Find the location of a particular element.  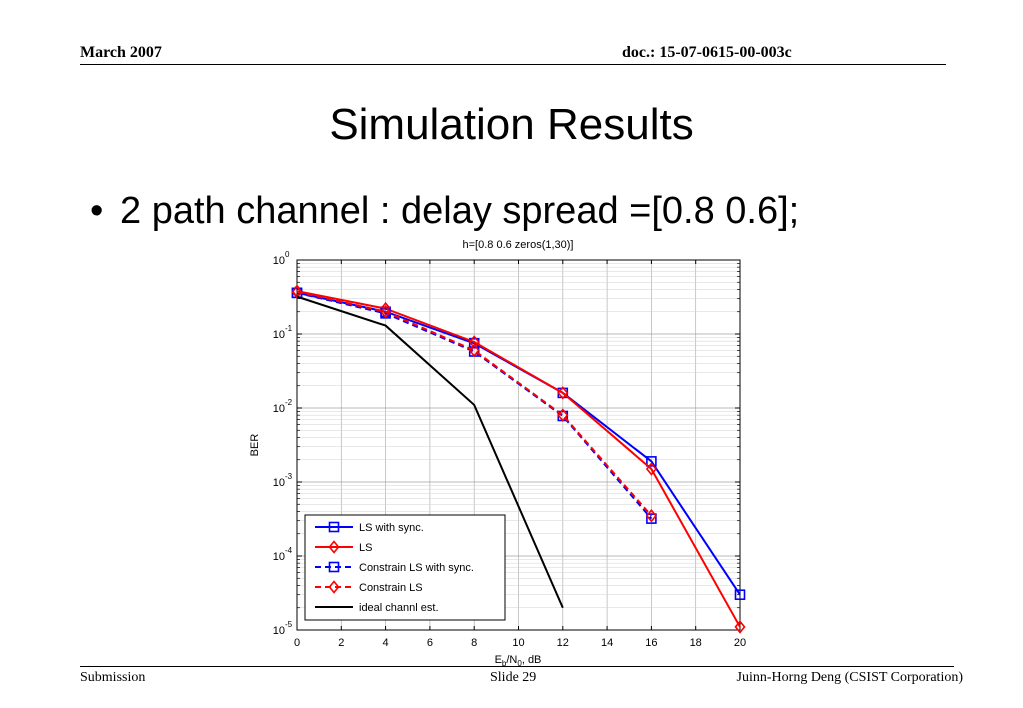

x-tick-label: 4 is located at coordinates (386, 643).